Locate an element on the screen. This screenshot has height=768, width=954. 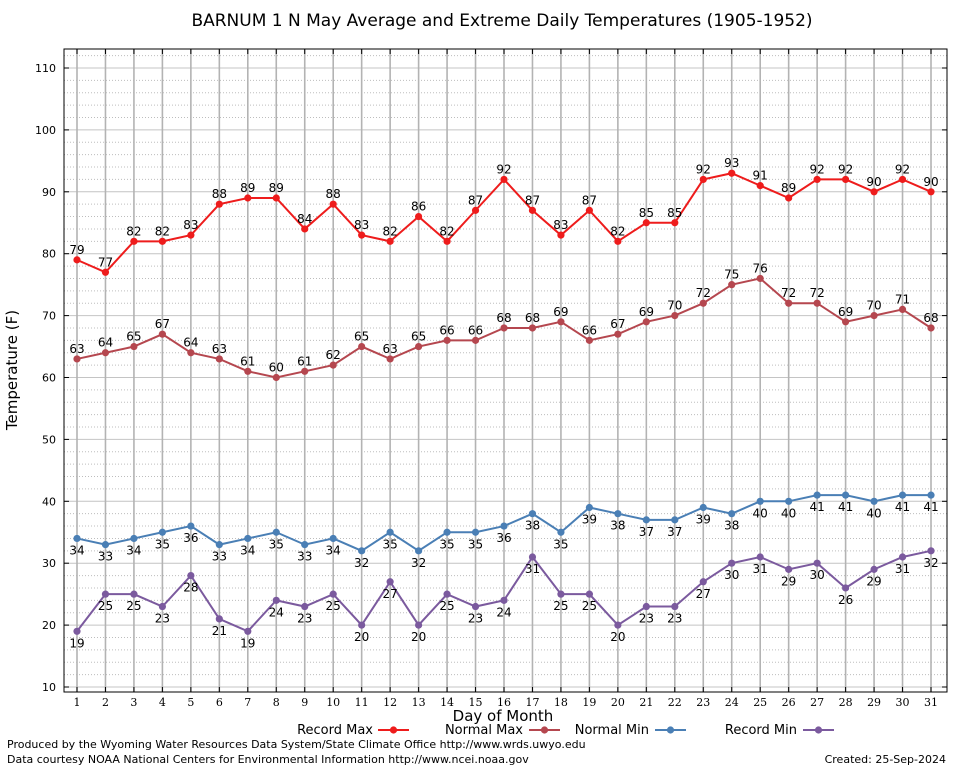
data-label: 91 is located at coordinates (760, 176).